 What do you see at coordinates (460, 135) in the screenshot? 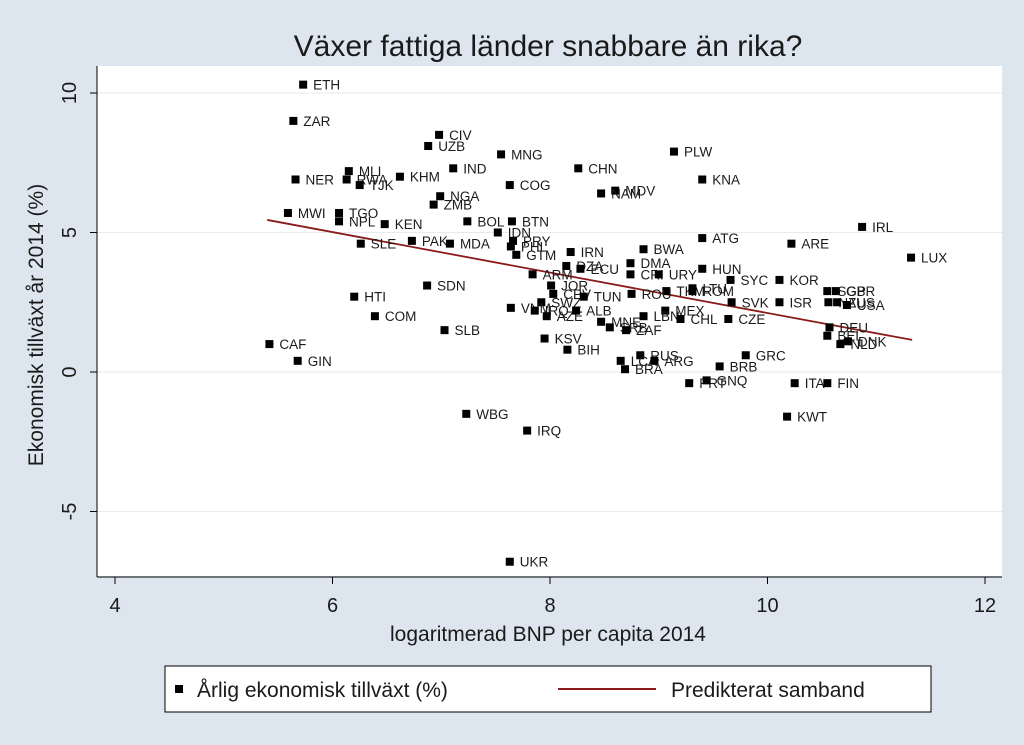
I see `data-point-label: CIV` at bounding box center [460, 135].